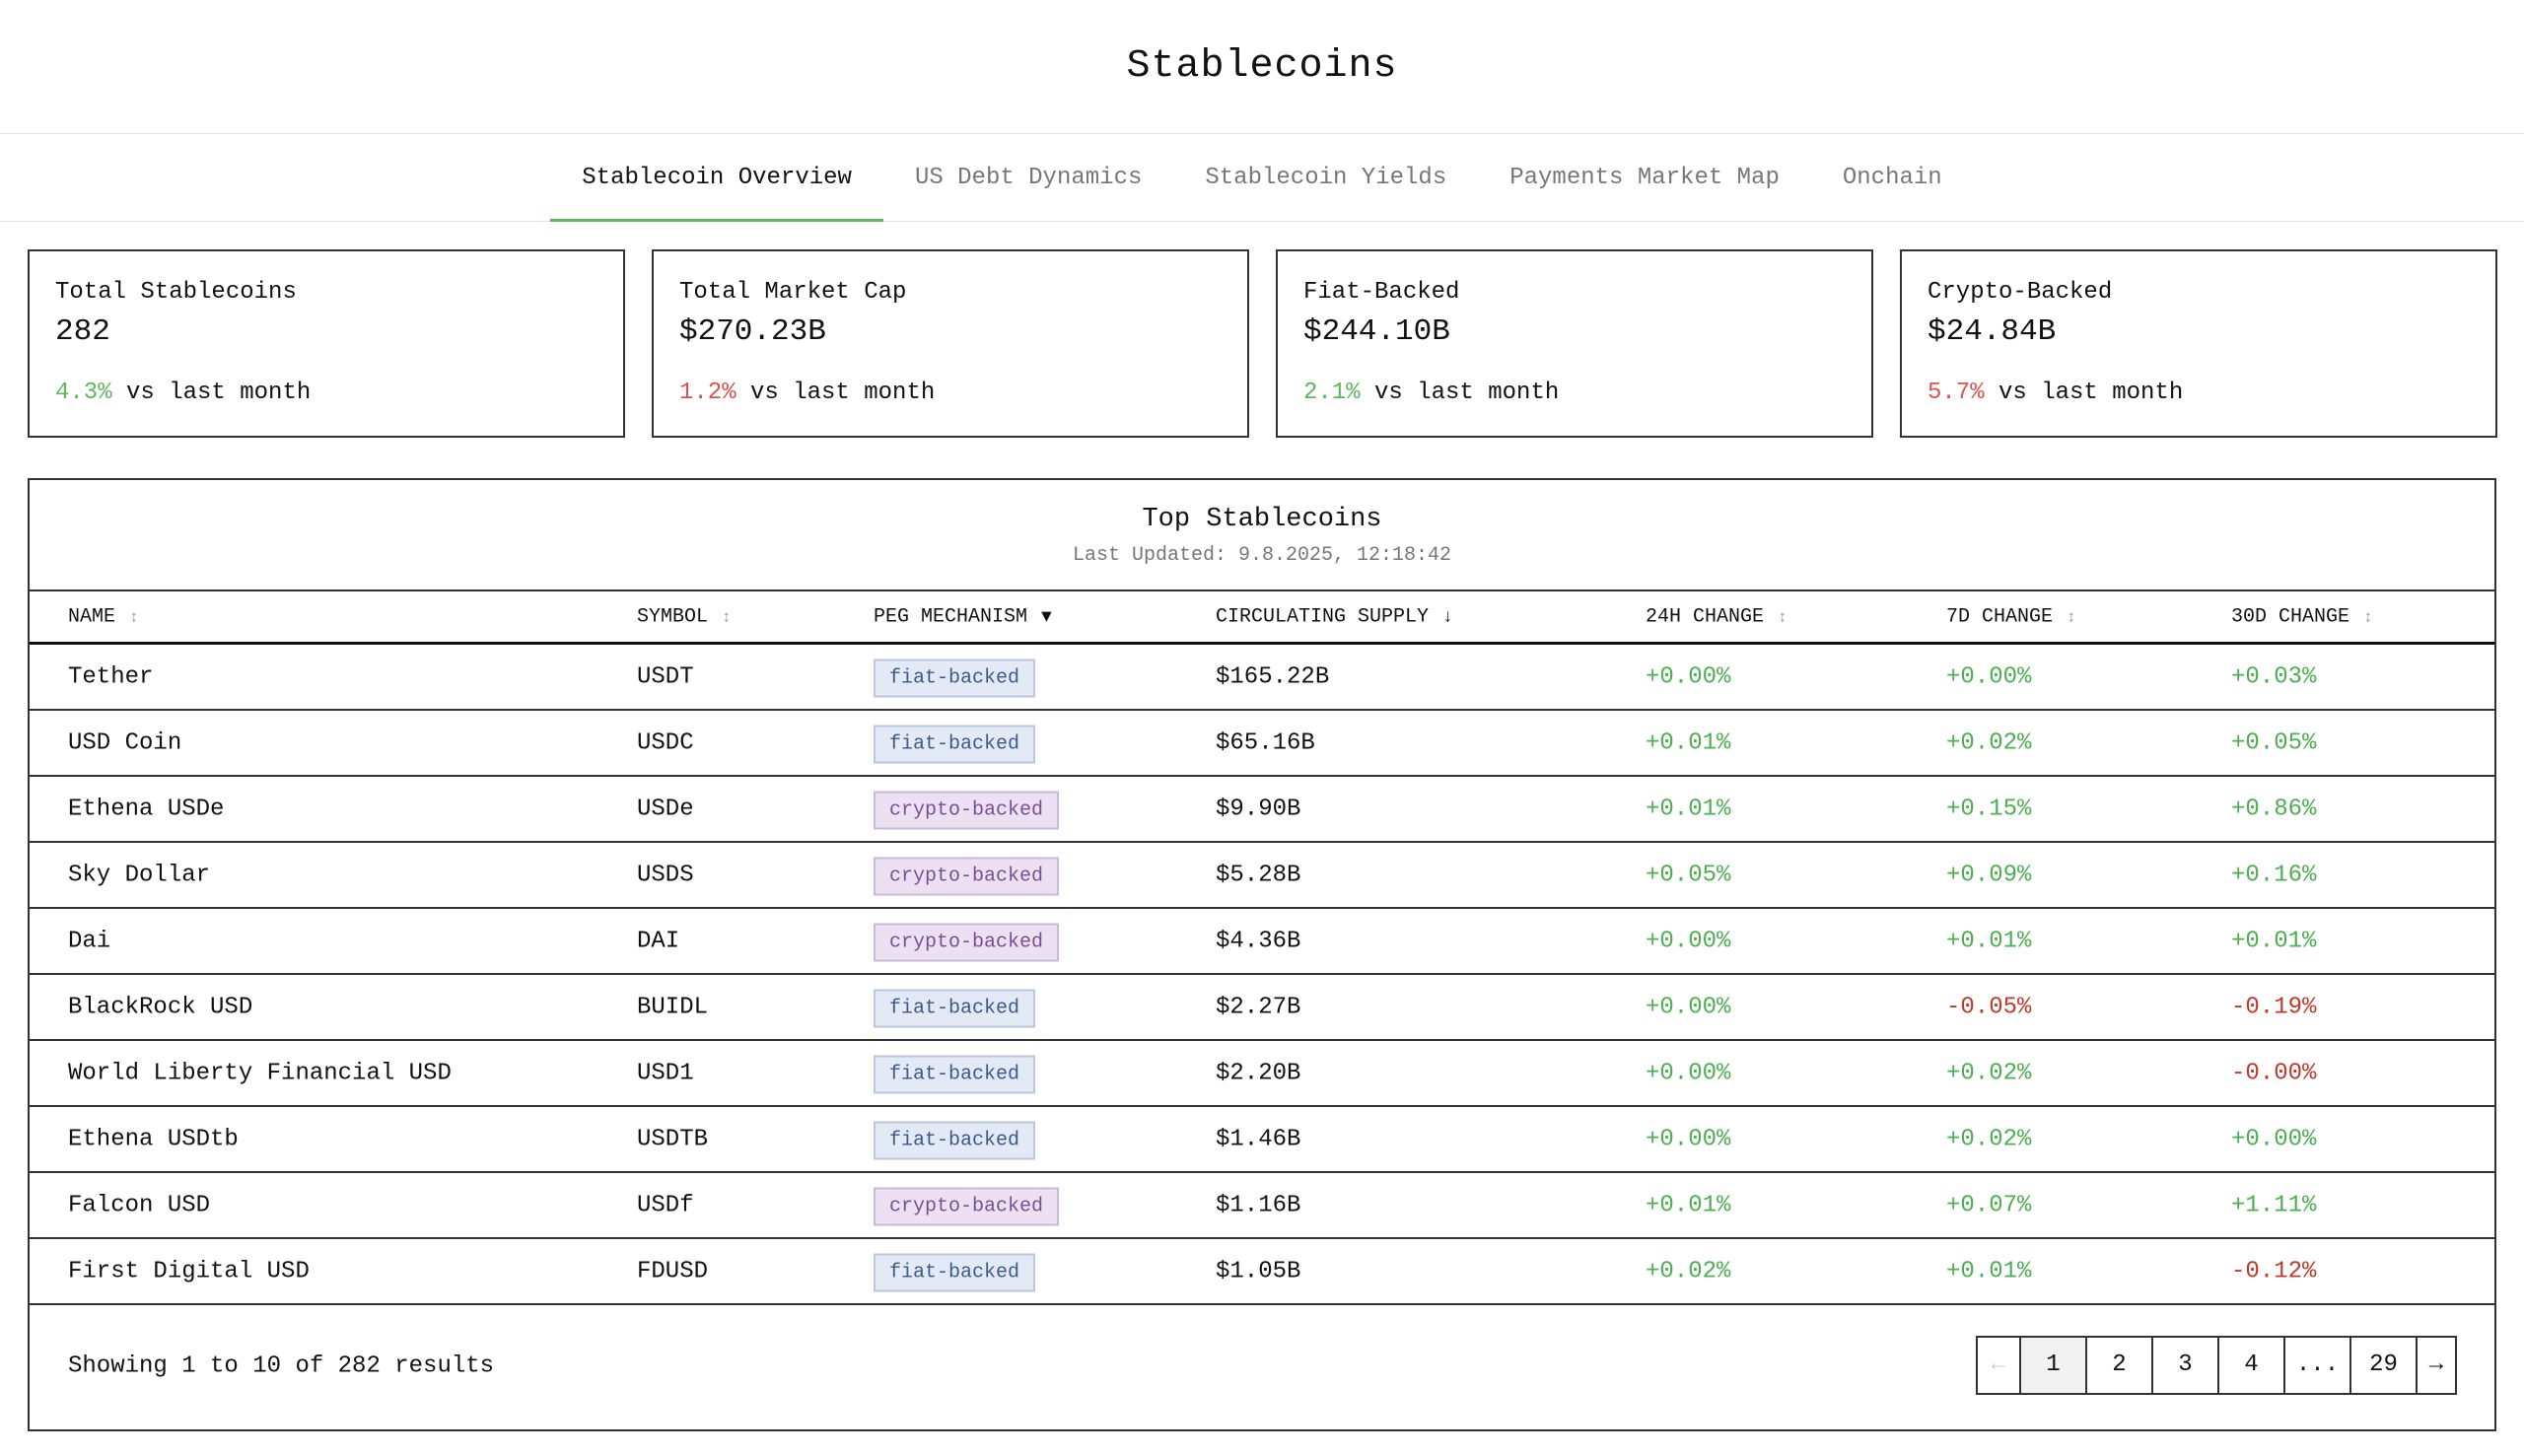 This screenshot has width=2524, height=1456. What do you see at coordinates (1259, 875) in the screenshot?
I see `cell-text: $5.28B` at bounding box center [1259, 875].